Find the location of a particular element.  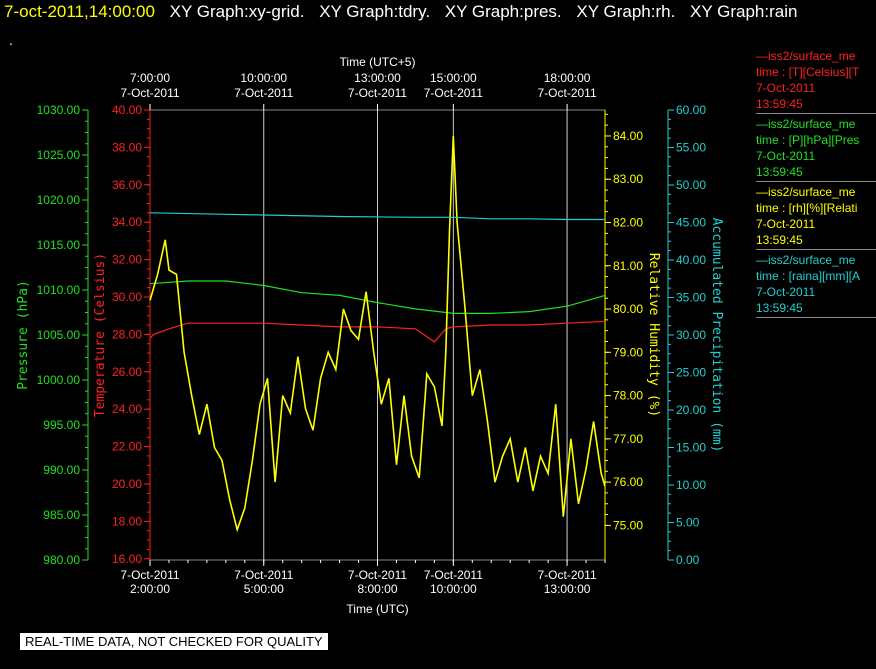

precip-axis-title: Accumulated Precipitation (mm) is located at coordinates (716, 335).